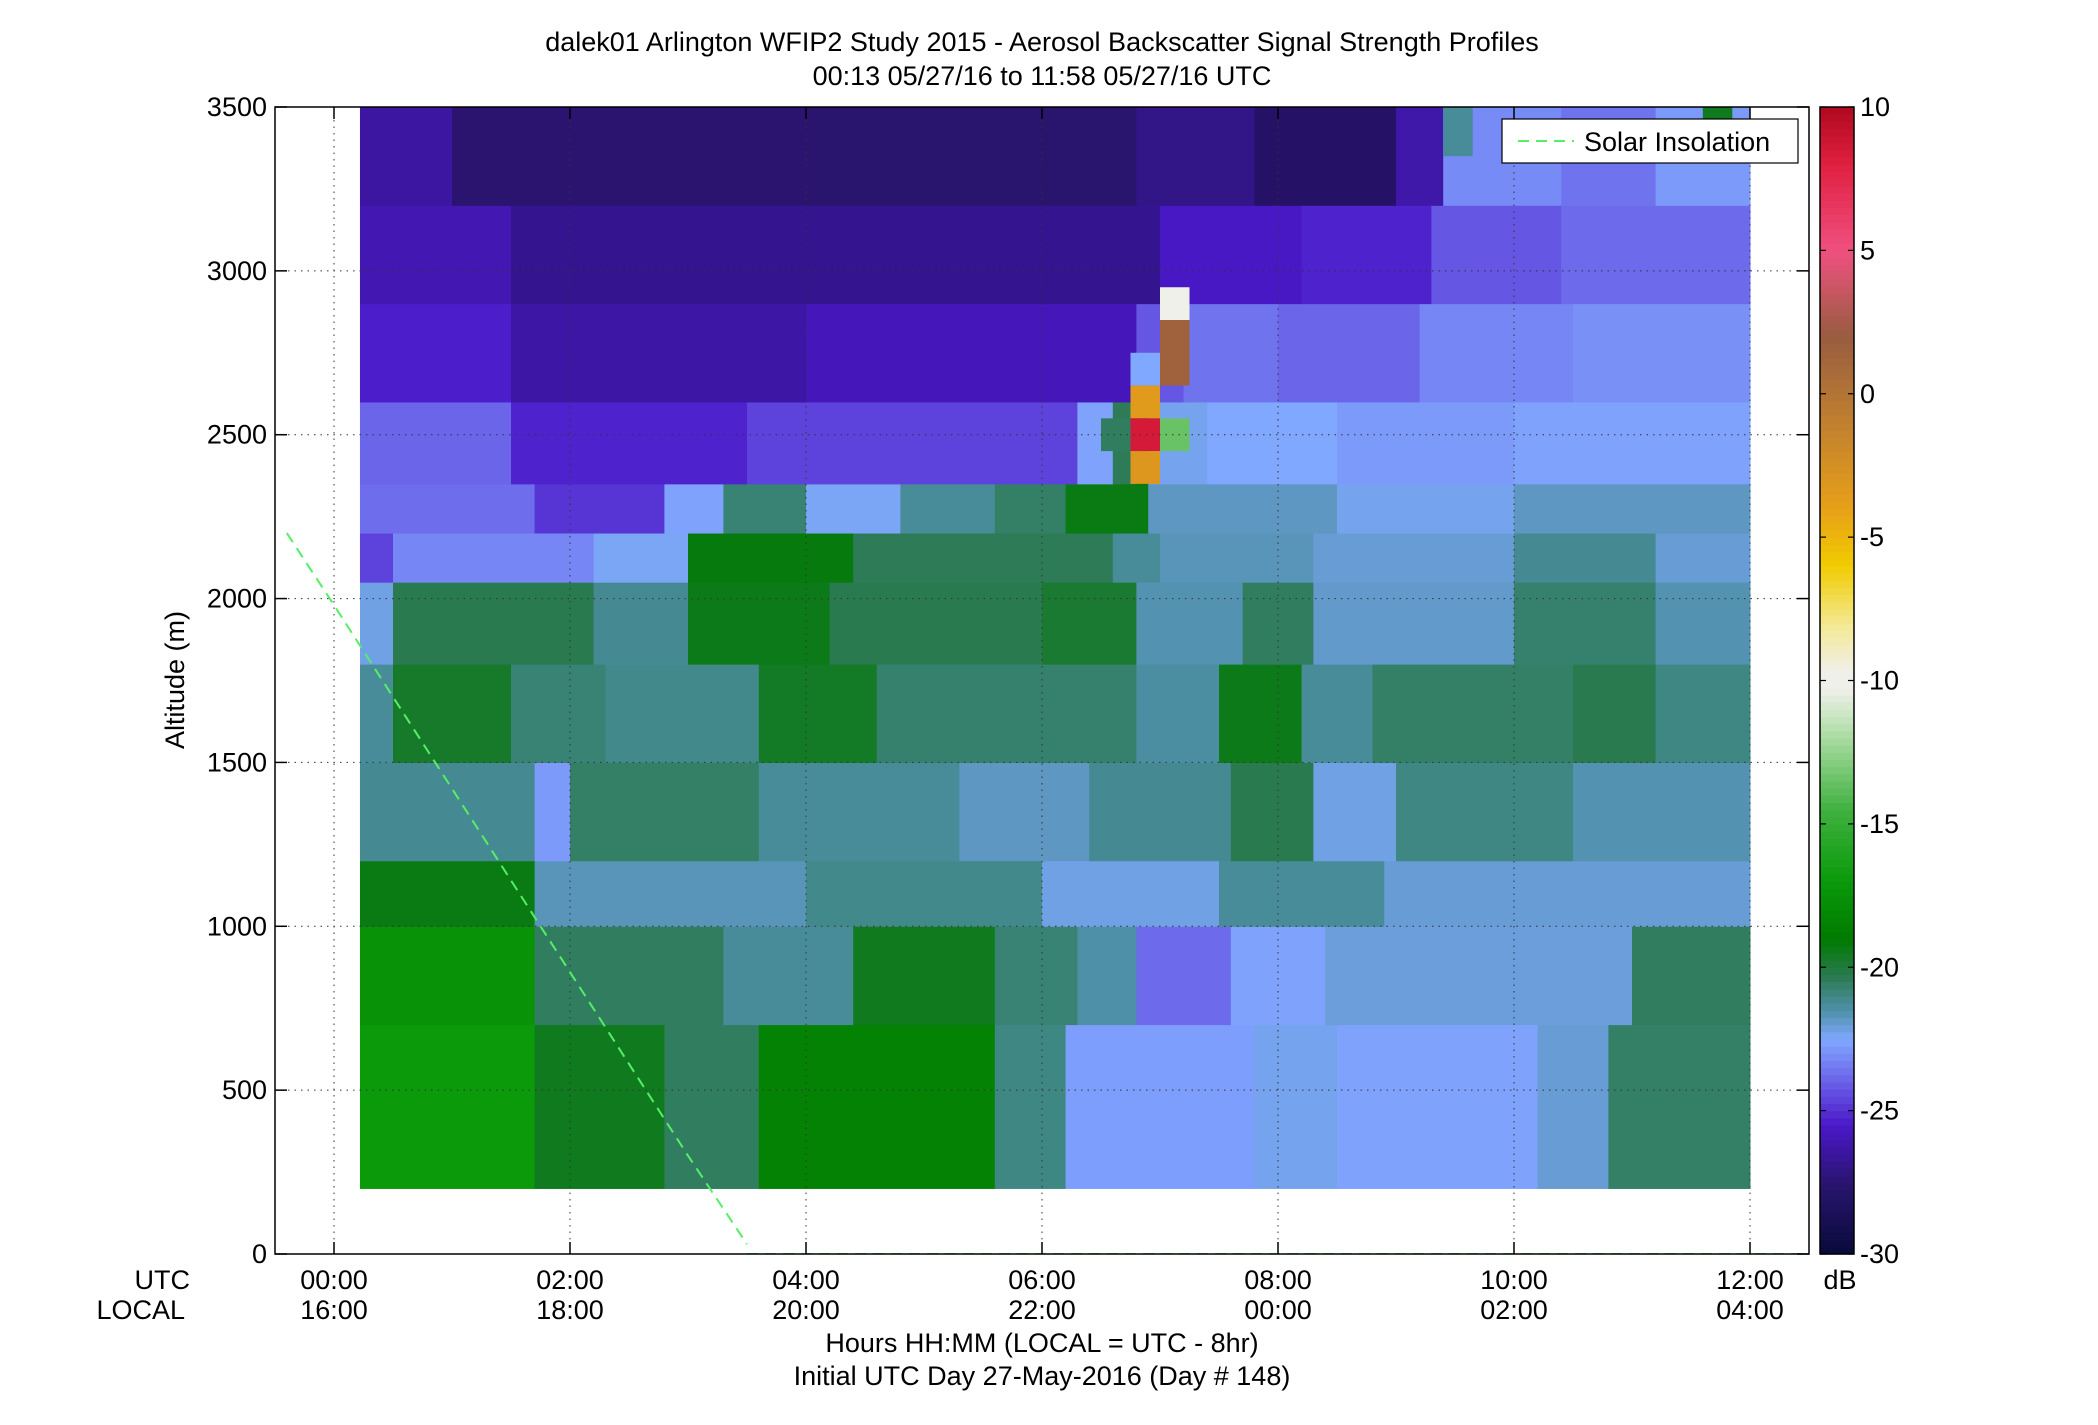 The height and width of the screenshot is (1425, 2098). I want to click on row-label-utc: UTC, so click(163, 1280).